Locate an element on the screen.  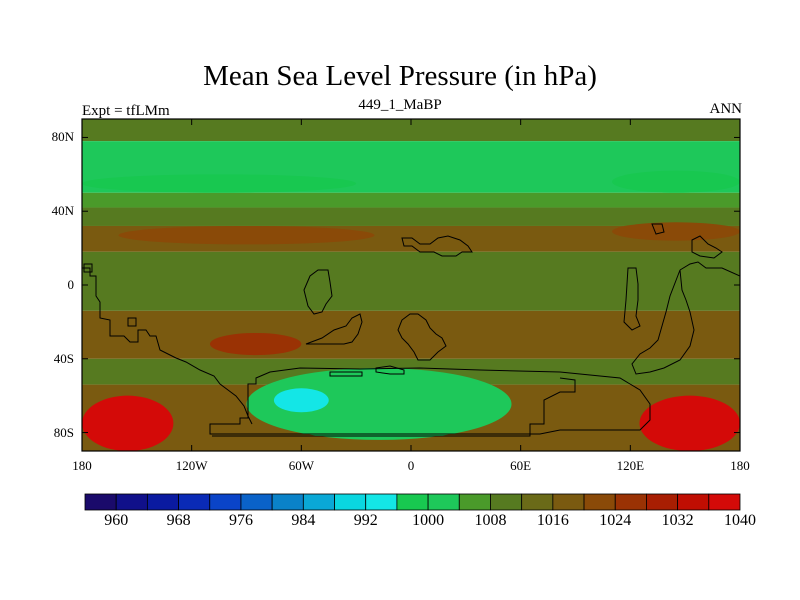
lat-label: 40N is located at coordinates (62, 211).